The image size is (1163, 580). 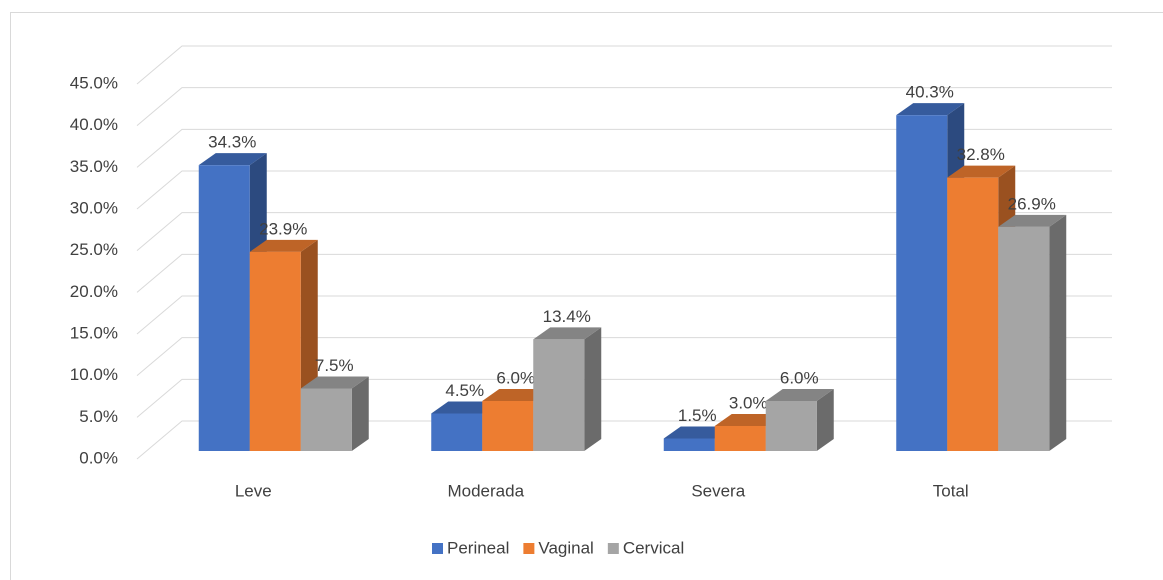 I want to click on x-tick-label: Total, so click(x=951, y=490).